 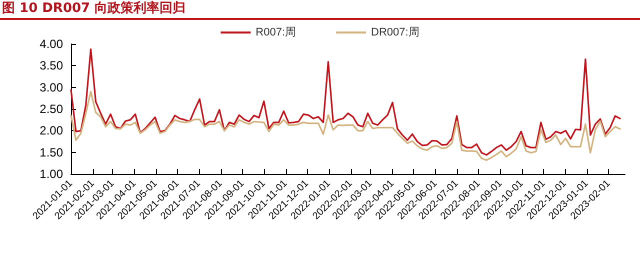 What do you see at coordinates (276, 32) in the screenshot?
I see `legend-label: R007:周` at bounding box center [276, 32].